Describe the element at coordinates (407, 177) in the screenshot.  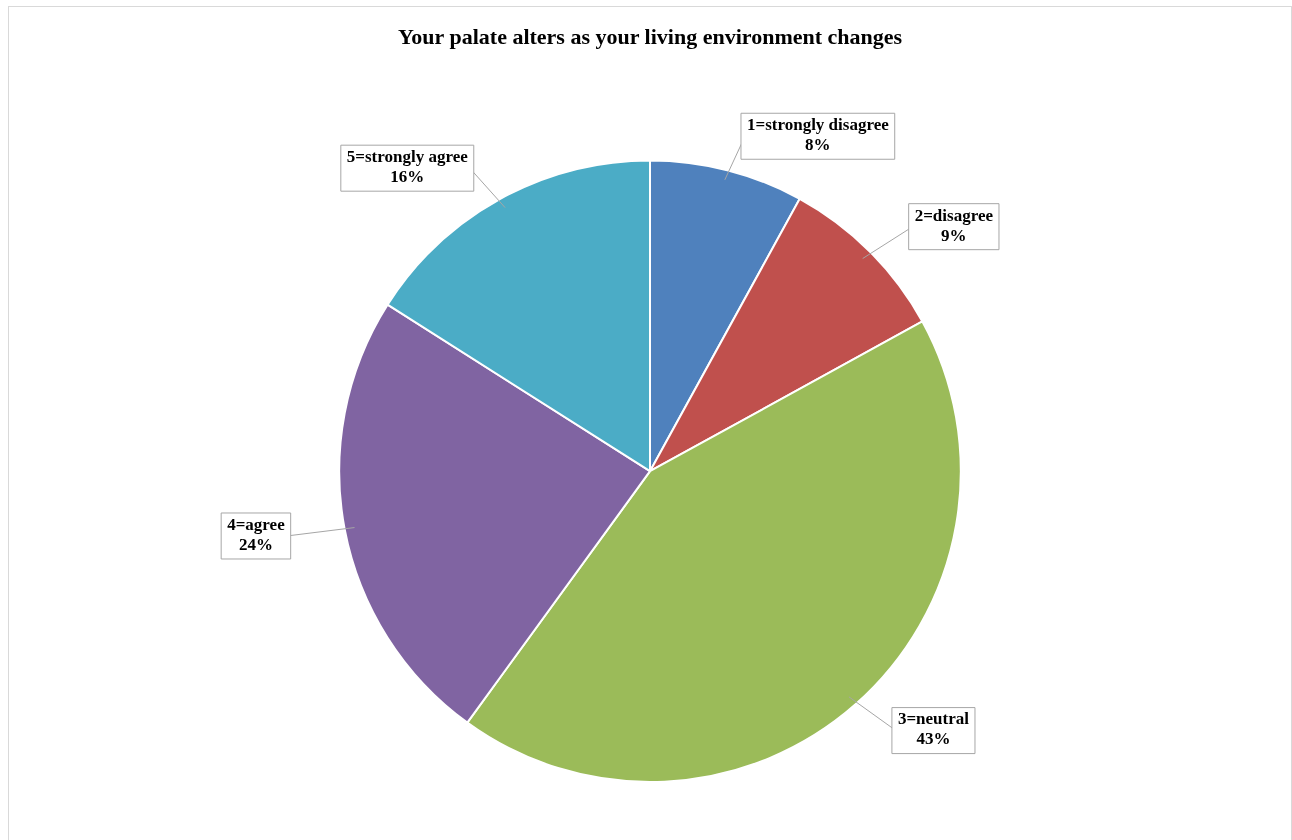
I see `data-label: 16%` at that location.